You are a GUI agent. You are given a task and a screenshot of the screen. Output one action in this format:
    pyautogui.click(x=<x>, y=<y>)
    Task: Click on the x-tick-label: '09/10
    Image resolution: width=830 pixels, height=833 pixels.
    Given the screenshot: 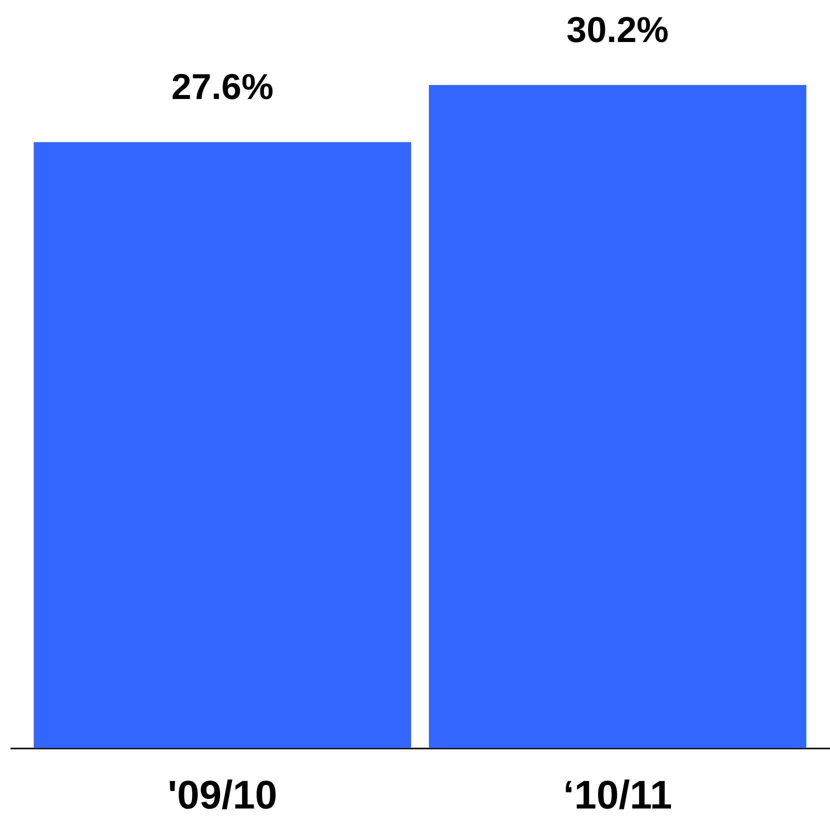 What is the action you would take?
    pyautogui.click(x=223, y=796)
    